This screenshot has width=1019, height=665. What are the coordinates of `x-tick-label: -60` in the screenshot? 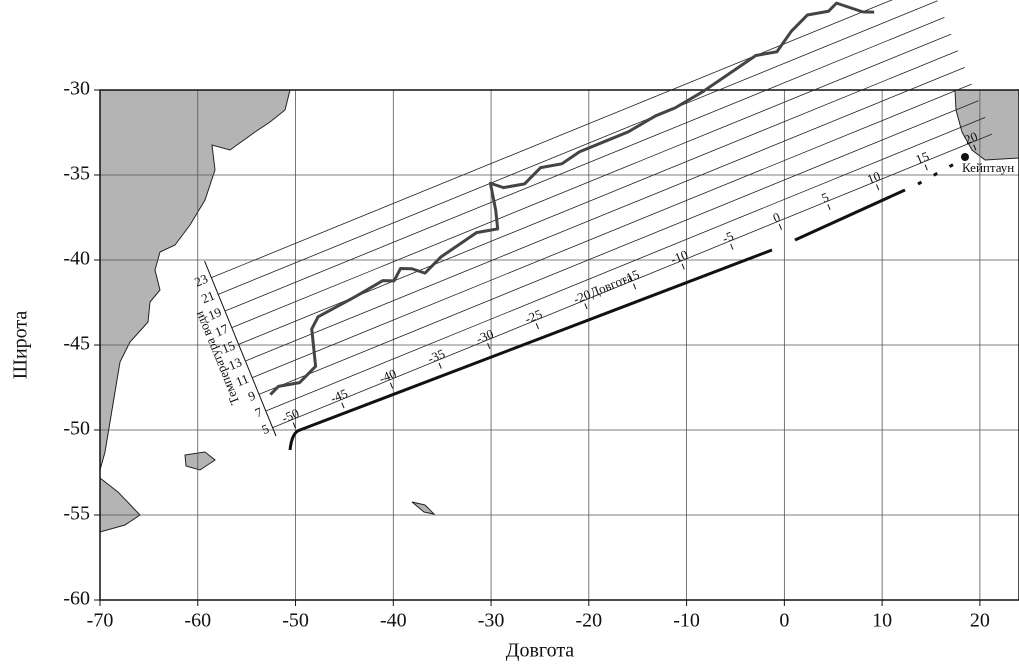 It's located at (197, 621).